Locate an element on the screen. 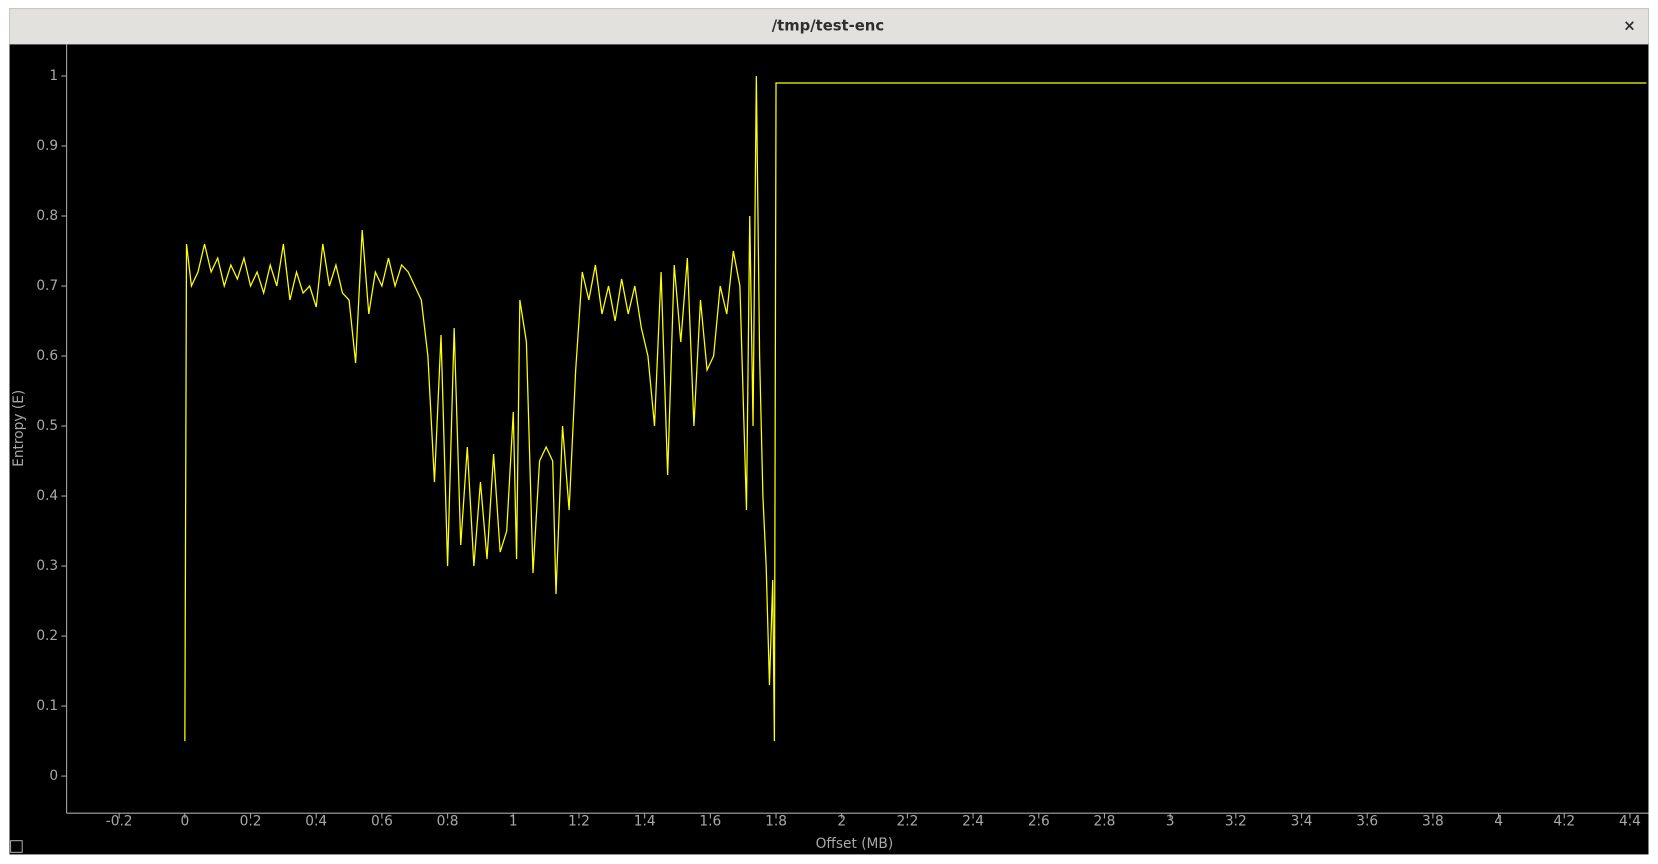  x-tick-label: 1.8 is located at coordinates (776, 822).